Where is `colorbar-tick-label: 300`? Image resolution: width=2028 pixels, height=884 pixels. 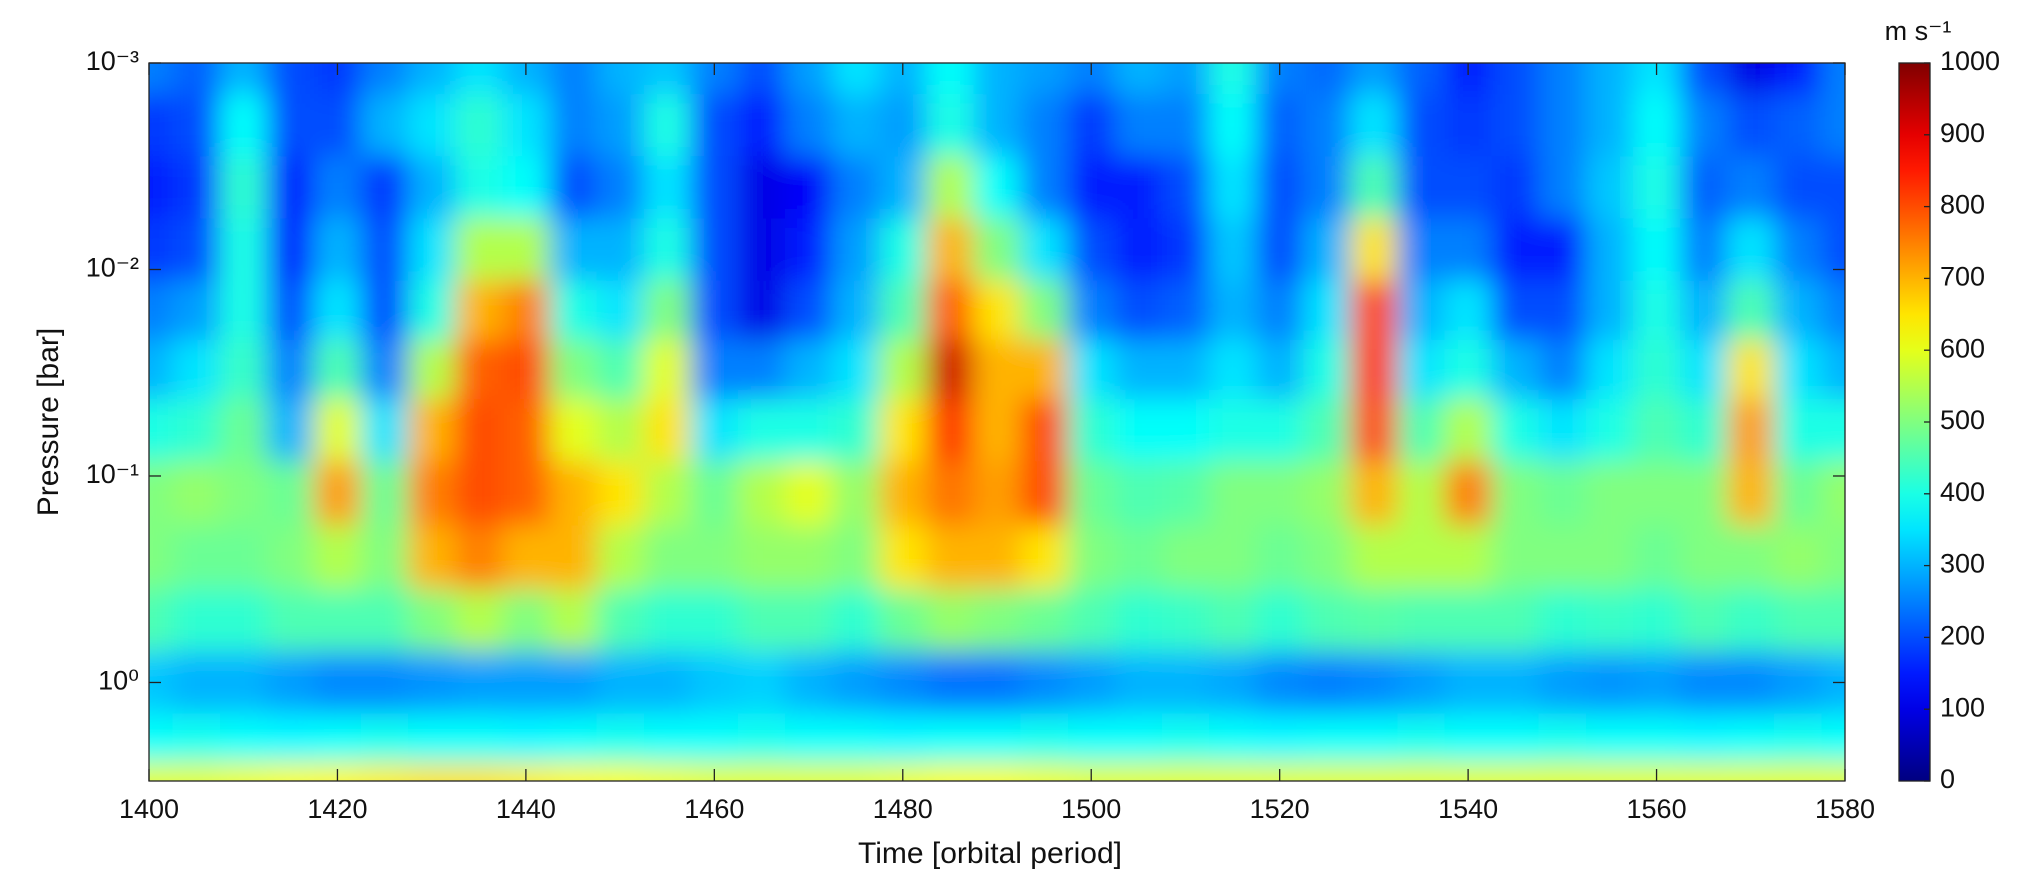
colorbar-tick-label: 300 is located at coordinates (1962, 564).